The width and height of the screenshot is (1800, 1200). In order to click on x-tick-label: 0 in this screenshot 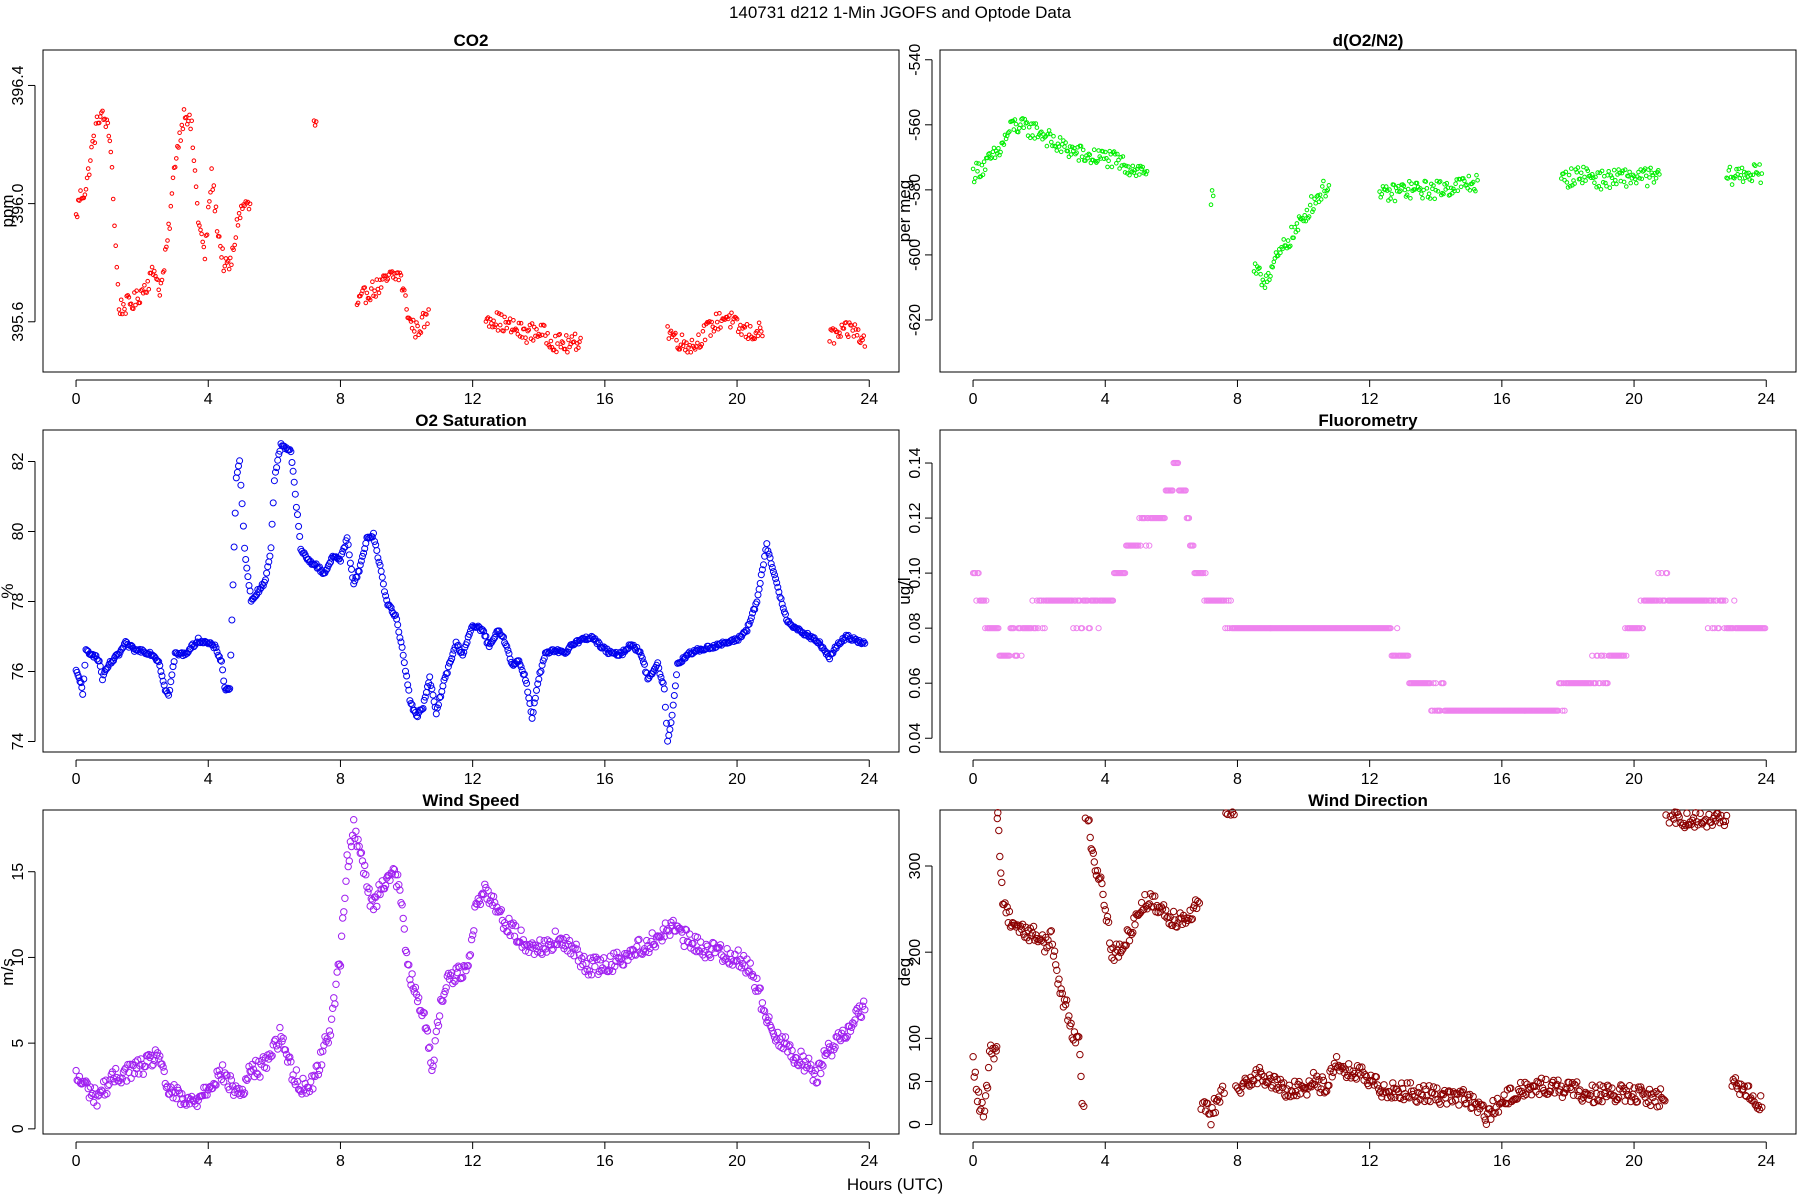, I will do `click(76, 1161)`.